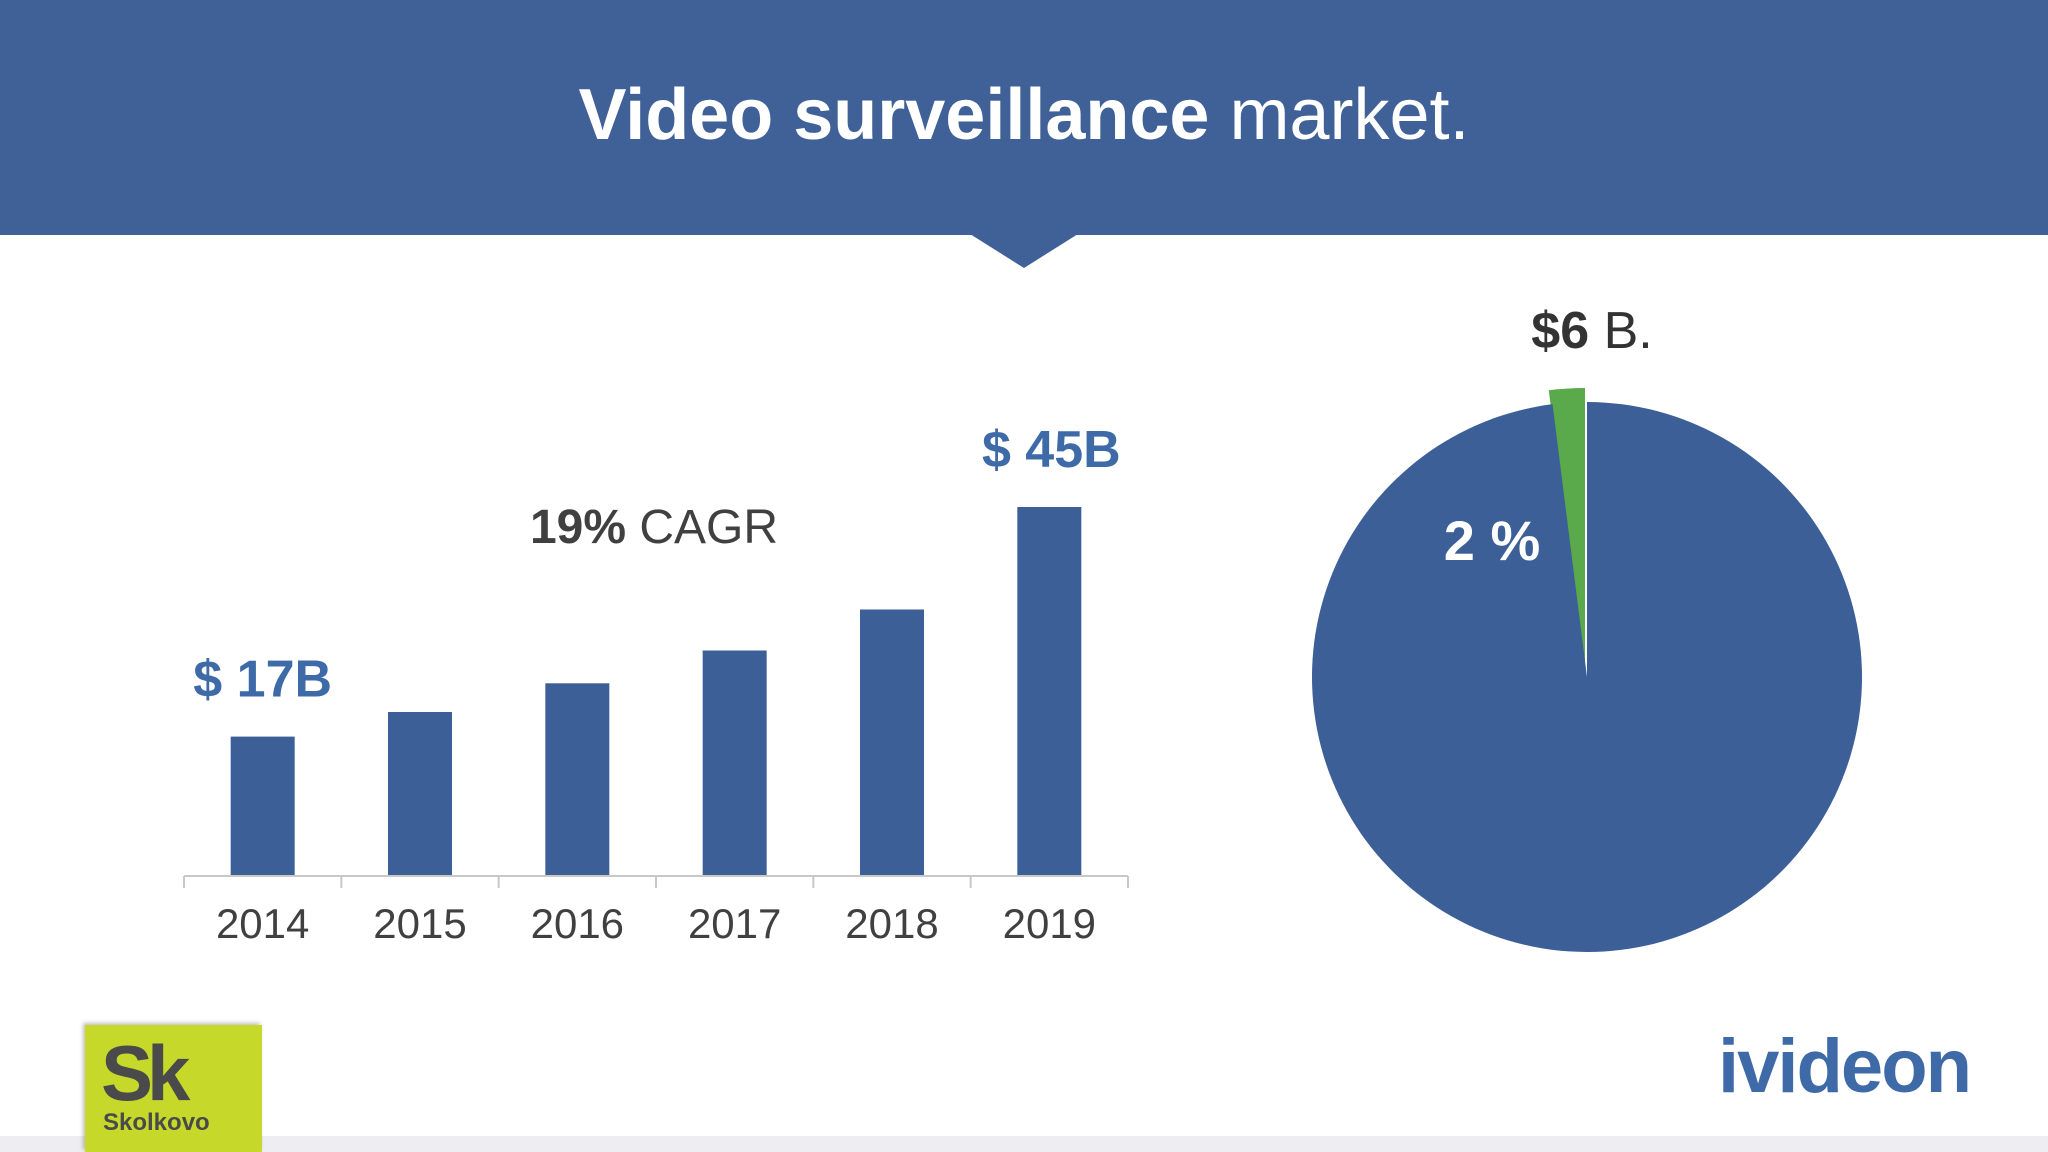 The height and width of the screenshot is (1152, 2048). What do you see at coordinates (420, 794) in the screenshot?
I see `bar-2015` at bounding box center [420, 794].